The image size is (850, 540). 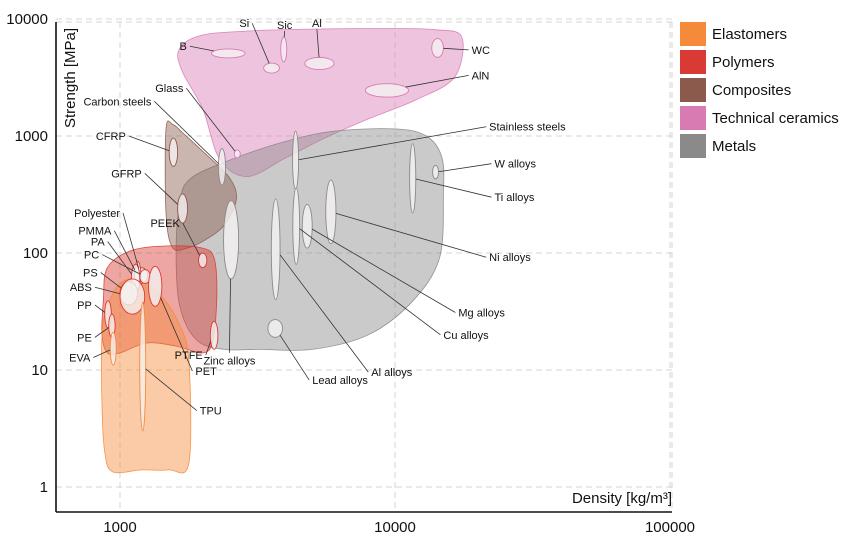 I want to click on material-bubble-w-alloys, so click(x=436, y=172).